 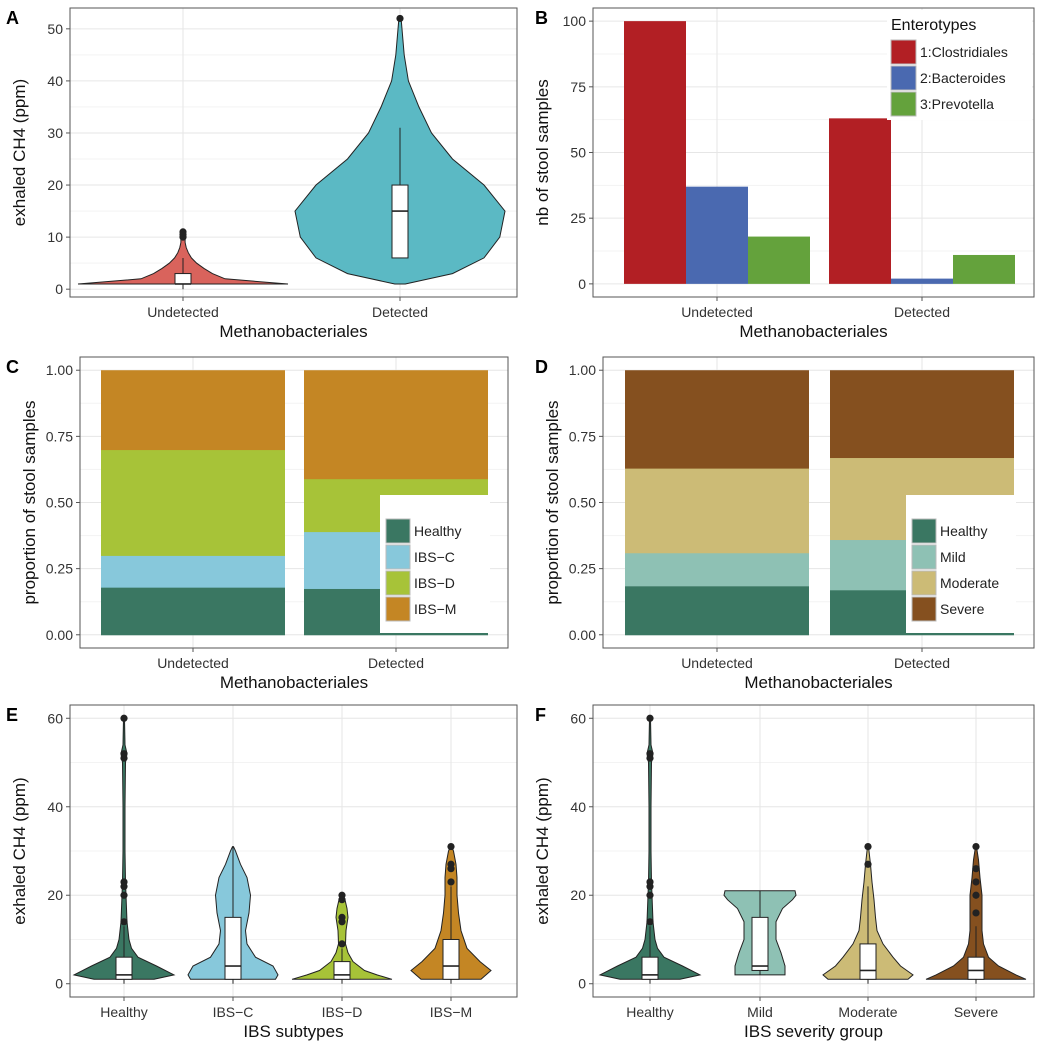 What do you see at coordinates (953, 557) in the screenshot?
I see `legend-label: Mild` at bounding box center [953, 557].